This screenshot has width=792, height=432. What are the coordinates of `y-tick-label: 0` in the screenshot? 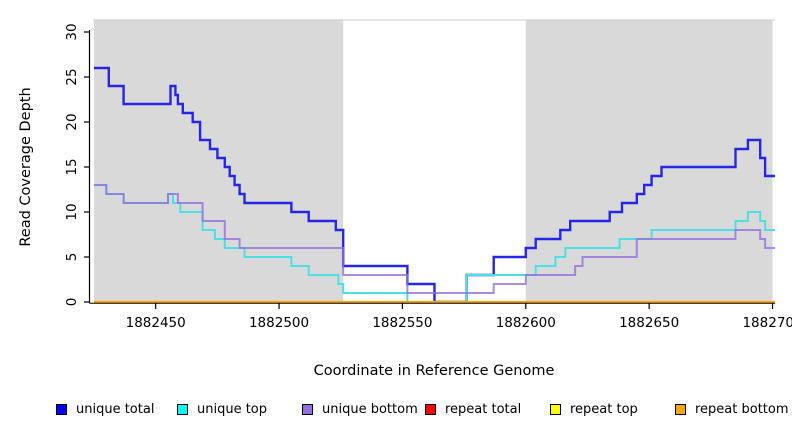 It's located at (72, 302).